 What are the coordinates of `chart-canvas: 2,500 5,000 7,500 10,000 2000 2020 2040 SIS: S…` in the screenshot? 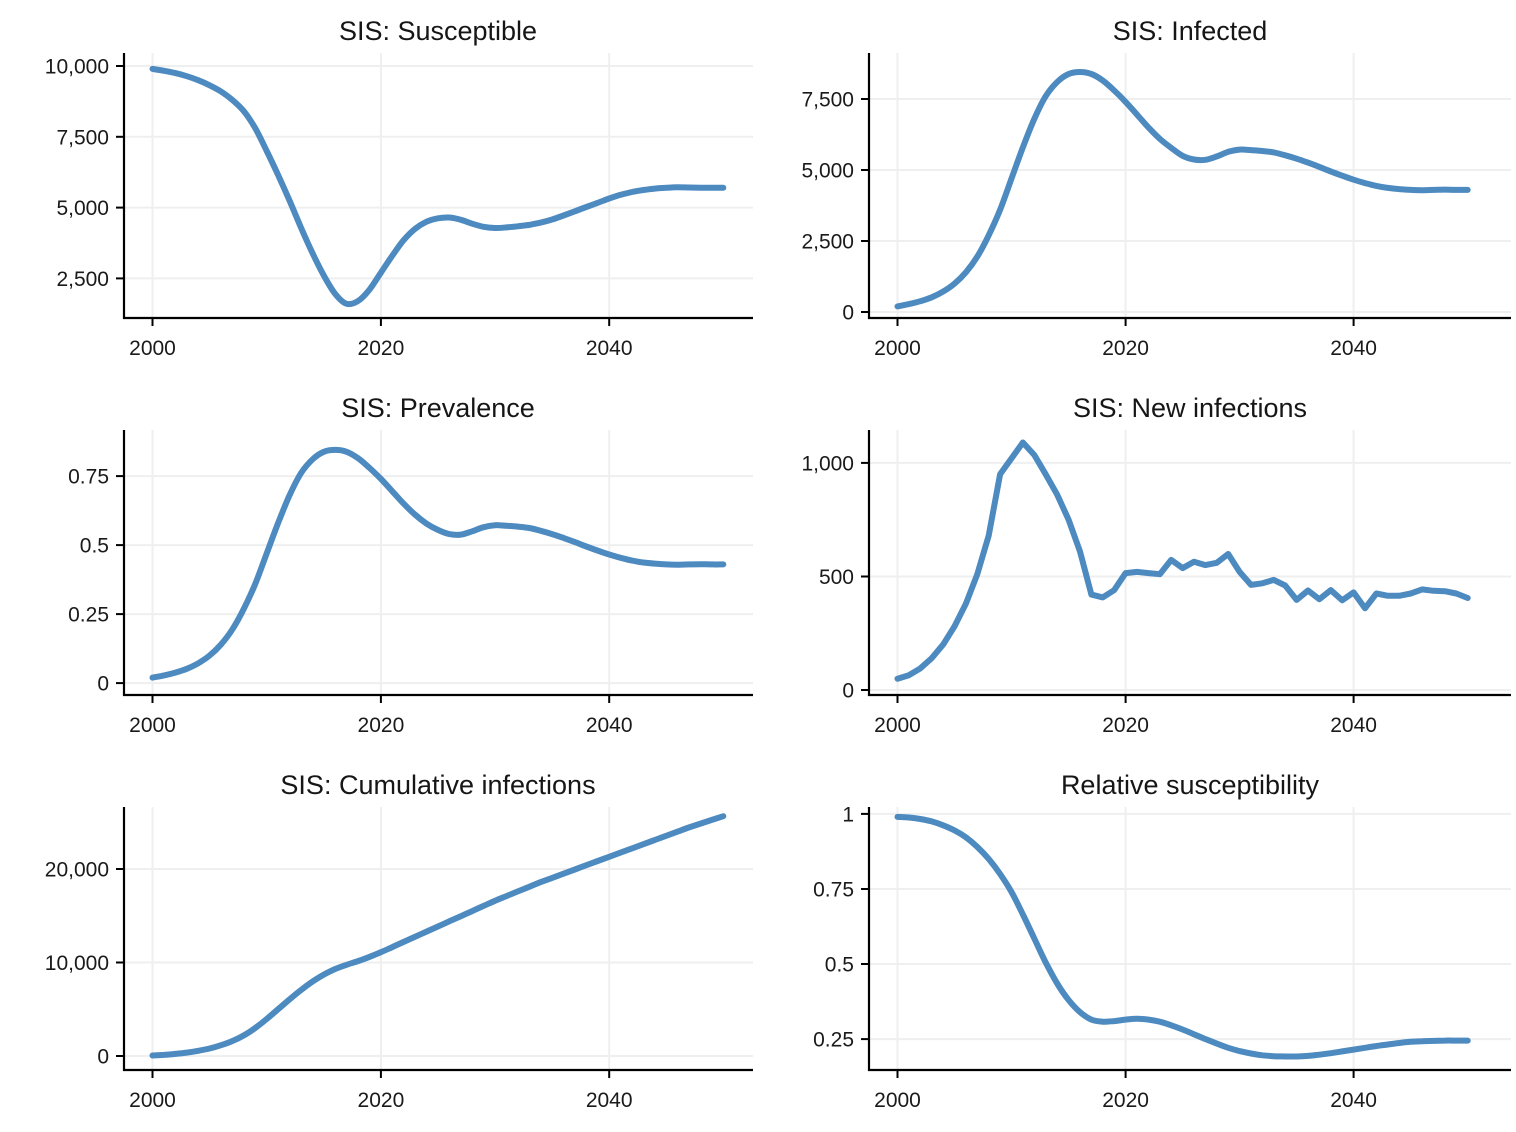 It's located at (399, 188).